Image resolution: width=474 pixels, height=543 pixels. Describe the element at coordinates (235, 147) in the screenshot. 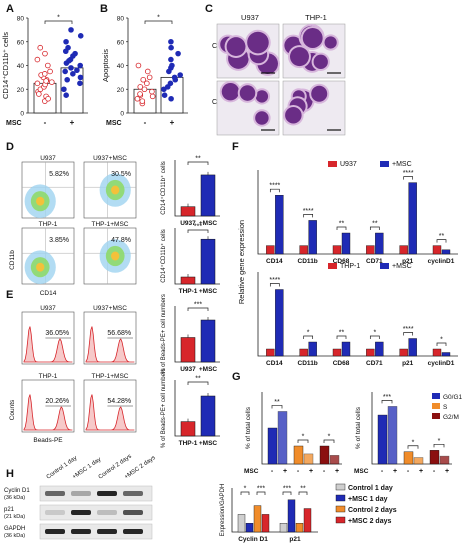

I see `panel-letter-f: F` at that location.